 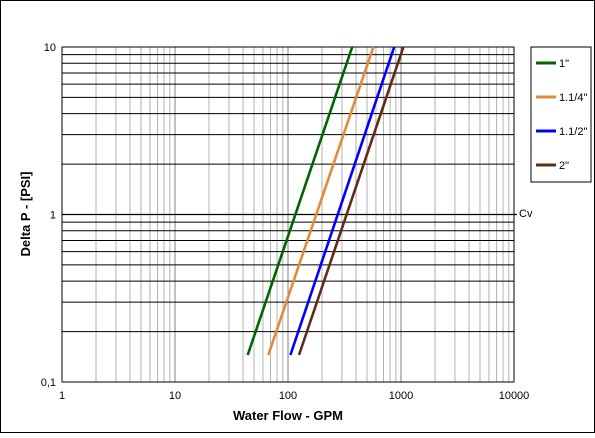 What do you see at coordinates (564, 64) in the screenshot?
I see `legend-label-1: 1"` at bounding box center [564, 64].